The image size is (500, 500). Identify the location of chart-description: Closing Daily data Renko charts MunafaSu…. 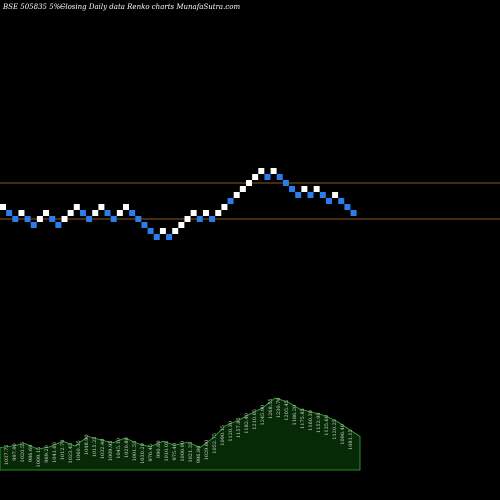
(150, 7).